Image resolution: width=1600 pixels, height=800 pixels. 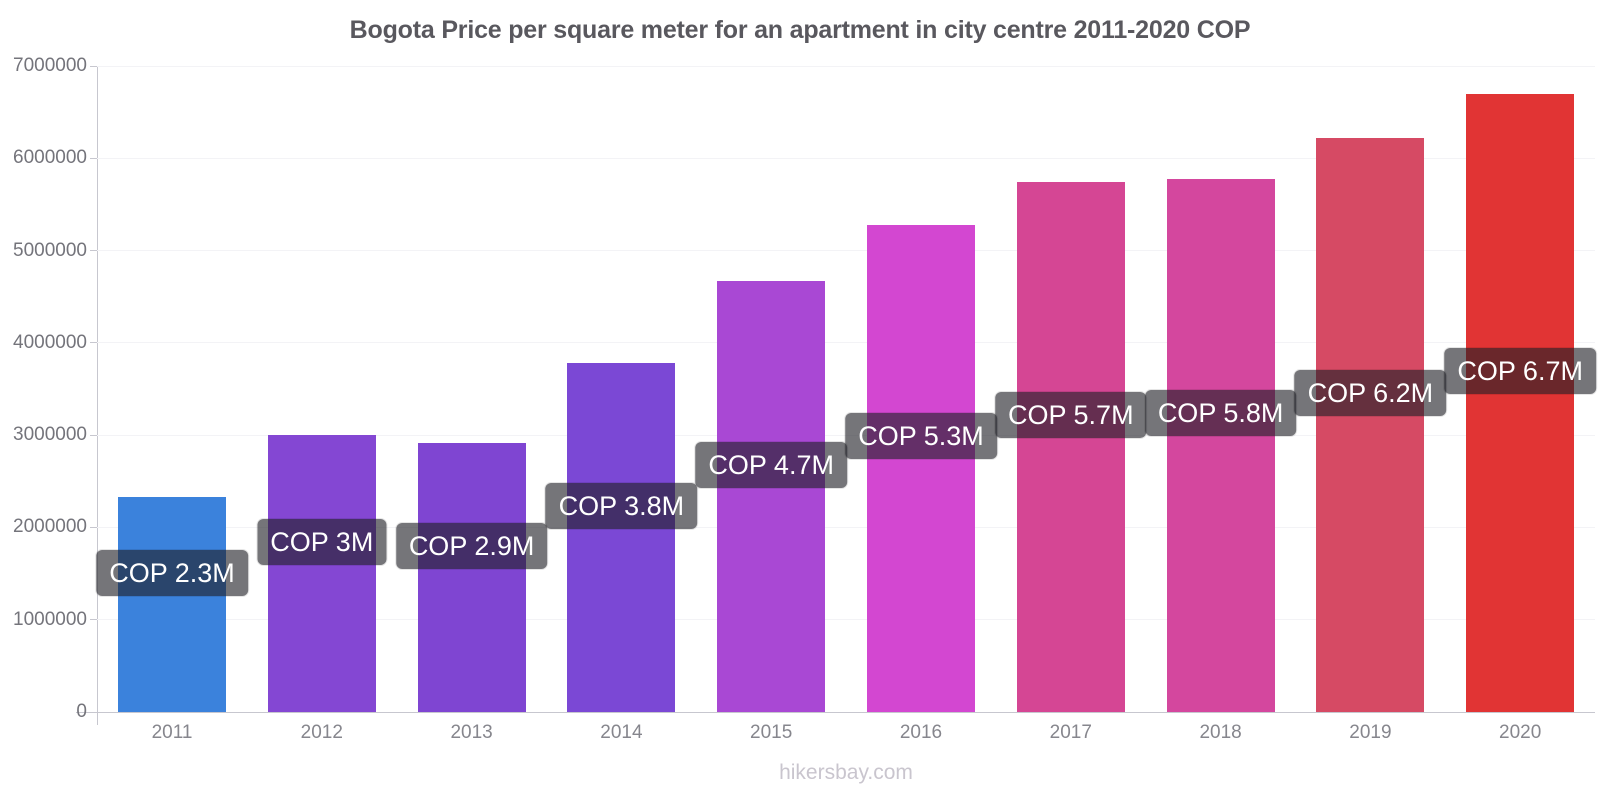 What do you see at coordinates (771, 464) in the screenshot?
I see `bar-value-label-2015: COP 4.7M` at bounding box center [771, 464].